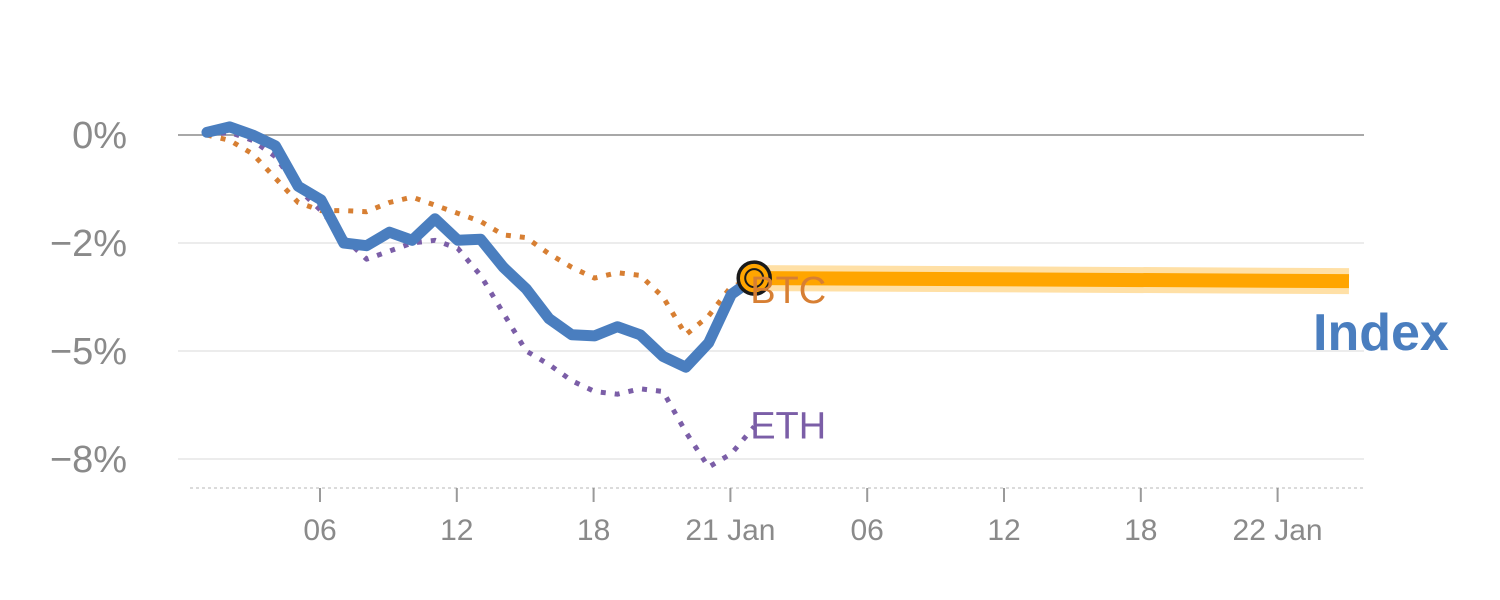 Image resolution: width=1500 pixels, height=600 pixels. Describe the element at coordinates (88, 244) in the screenshot. I see `y-tick-label: −2%` at that location.